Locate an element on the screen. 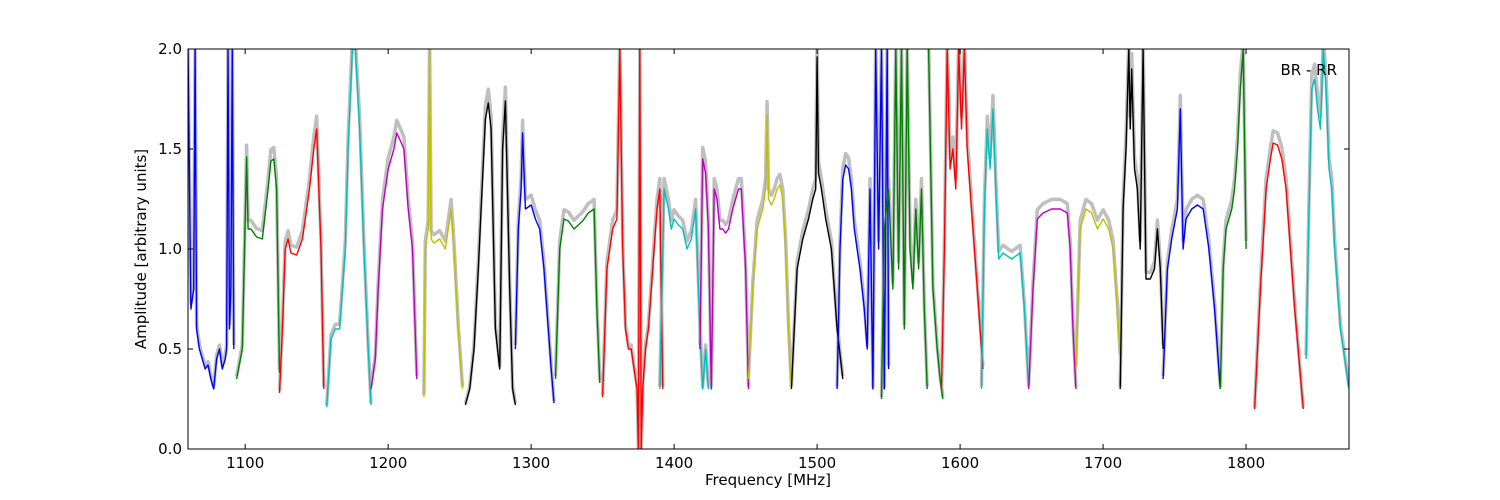 This screenshot has width=1500, height=500. x-tick-label: 1200 is located at coordinates (388, 463).